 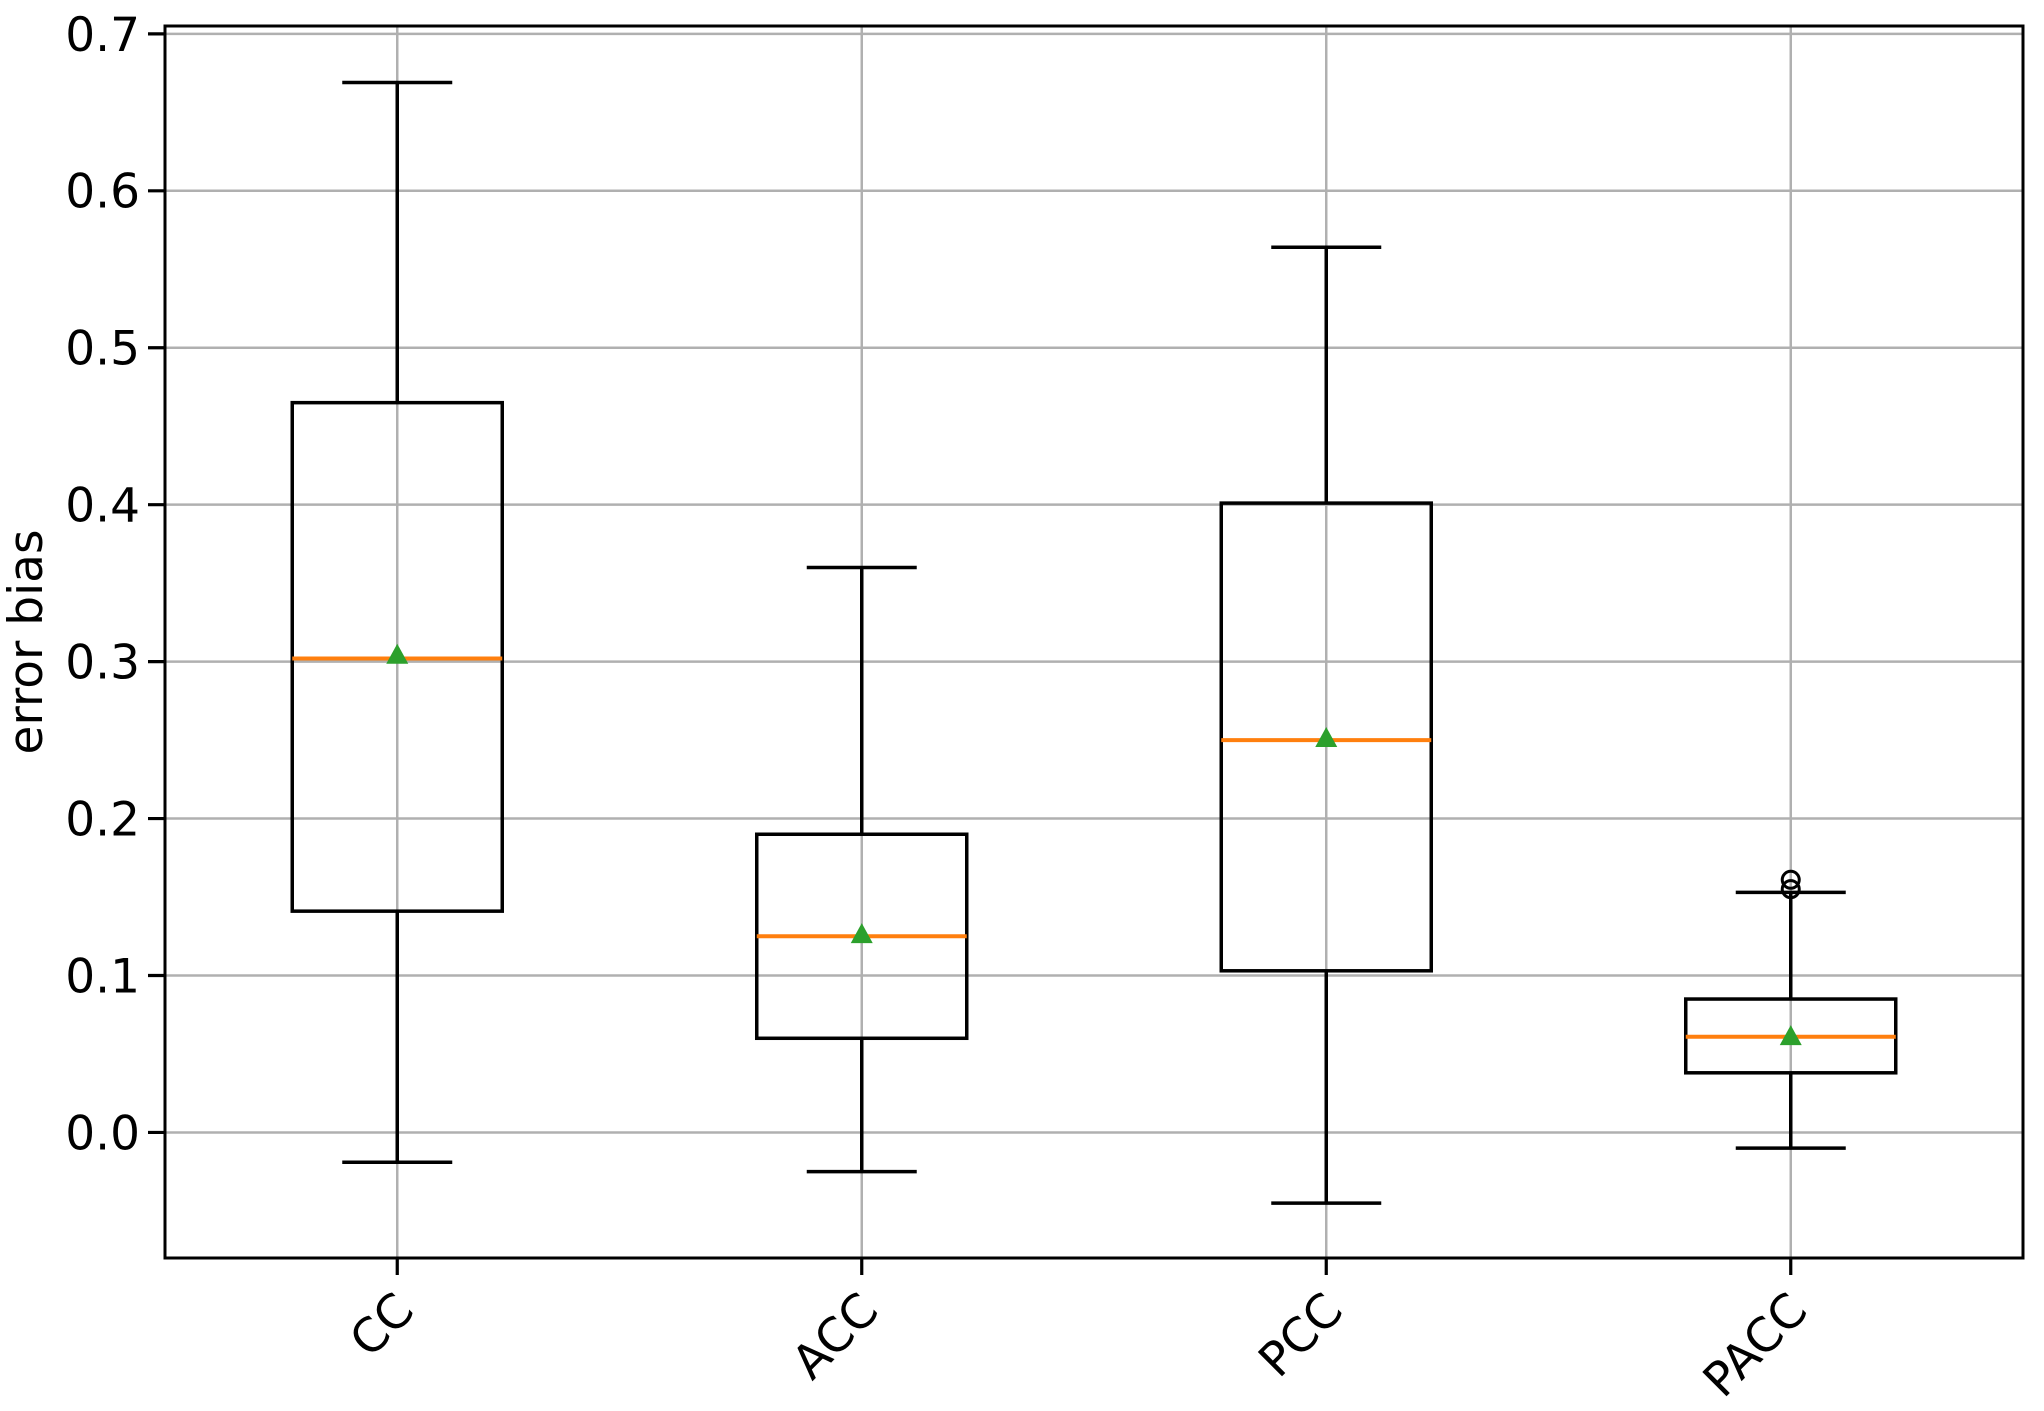 What do you see at coordinates (102, 1133) in the screenshot?
I see `y-tick-label: 0.0` at bounding box center [102, 1133].